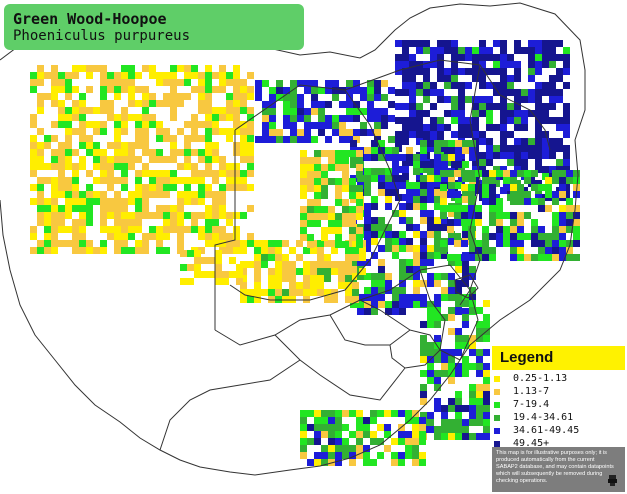 Image resolution: width=627 pixels, height=494 pixels. What do you see at coordinates (558, 380) in the screenshot?
I see `legend-item: 0.25-1.13` at bounding box center [558, 380].